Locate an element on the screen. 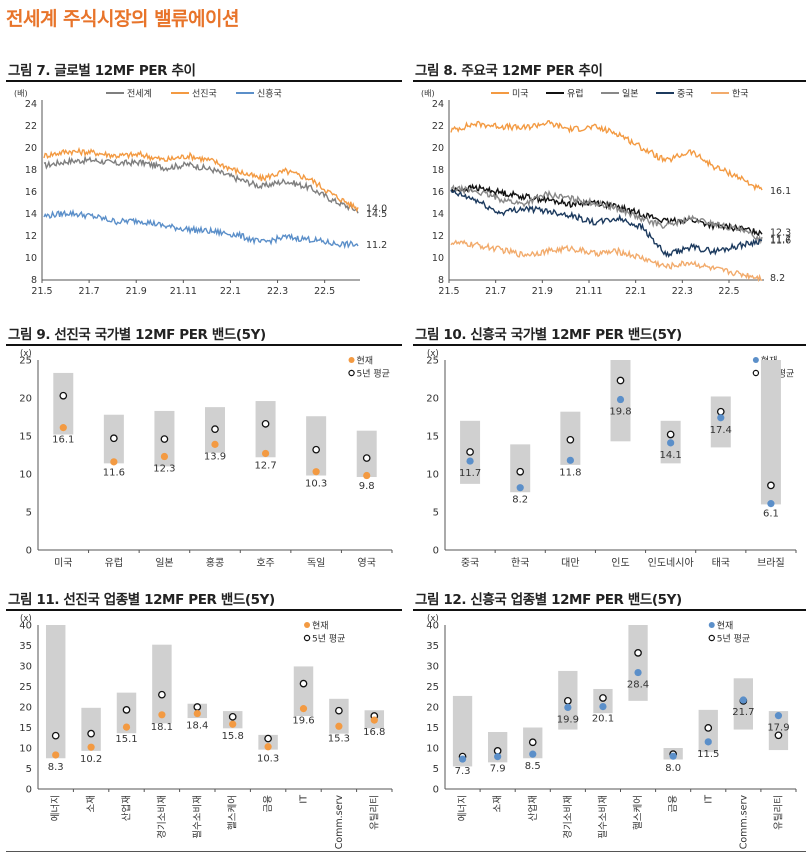 This screenshot has height=855, width=812. x-tick-label: 22.1 is located at coordinates (230, 291).